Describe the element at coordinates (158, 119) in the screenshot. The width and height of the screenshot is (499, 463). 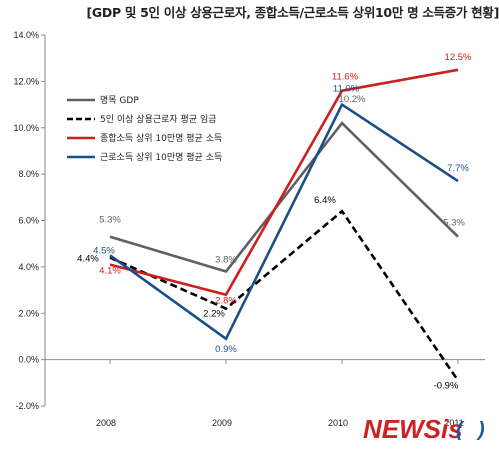
I see `legend-label-1: 5인 이상 상용근로자 평균 임금` at that location.